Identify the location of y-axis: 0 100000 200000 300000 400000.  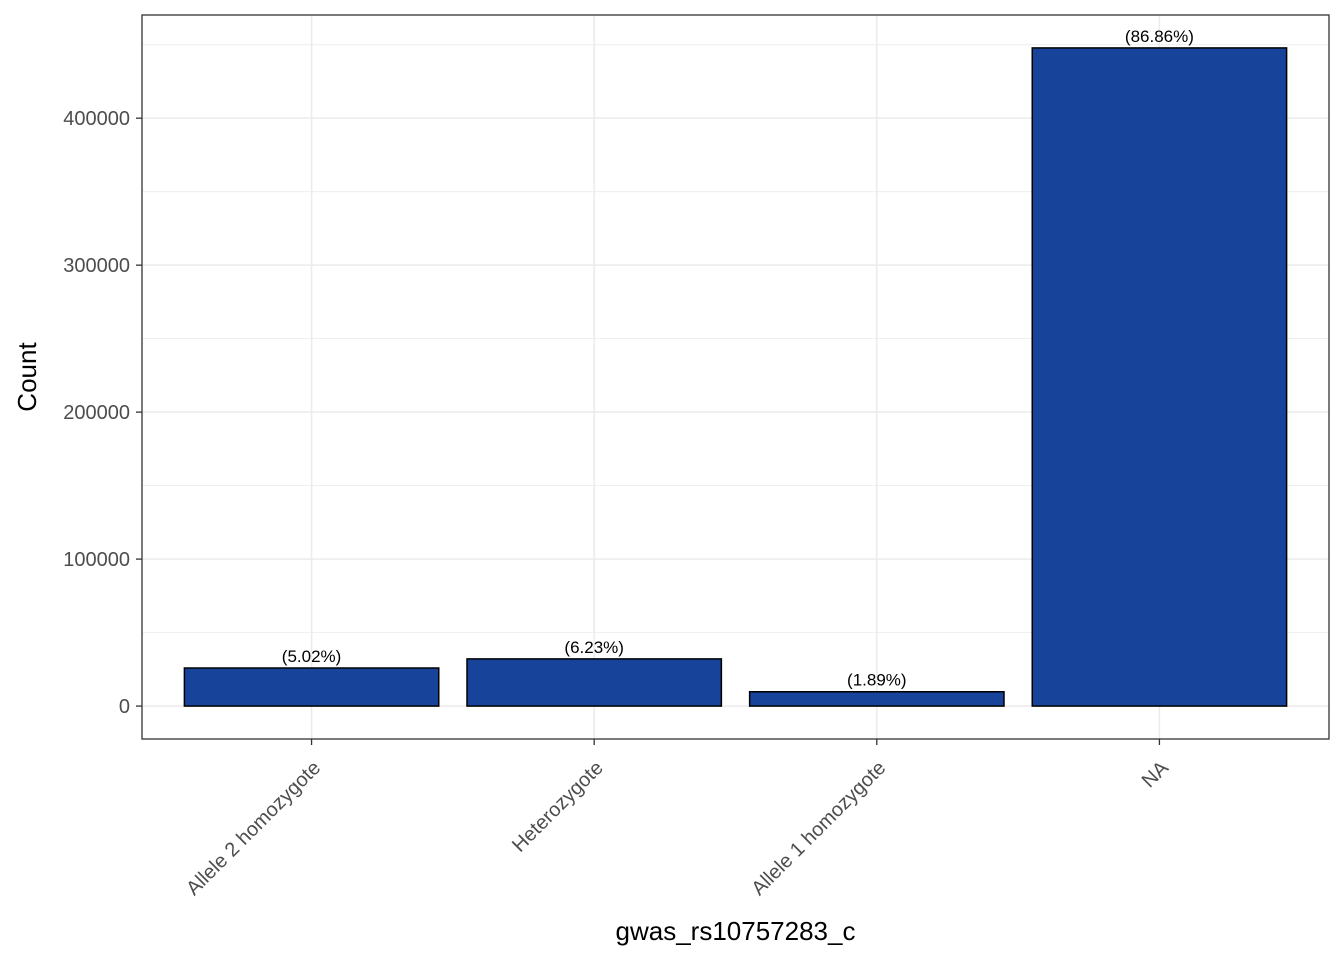
(102, 413).